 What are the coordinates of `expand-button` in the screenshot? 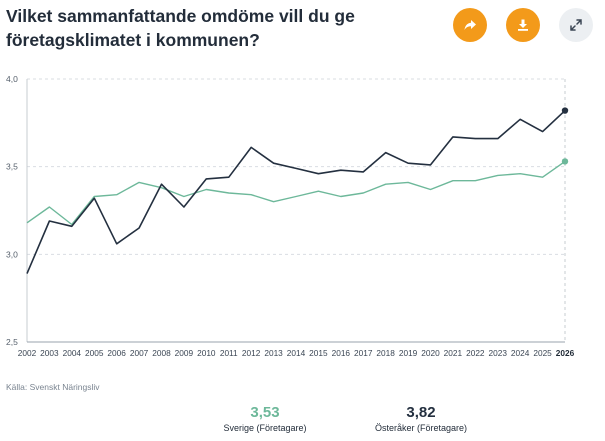 It's located at (576, 25).